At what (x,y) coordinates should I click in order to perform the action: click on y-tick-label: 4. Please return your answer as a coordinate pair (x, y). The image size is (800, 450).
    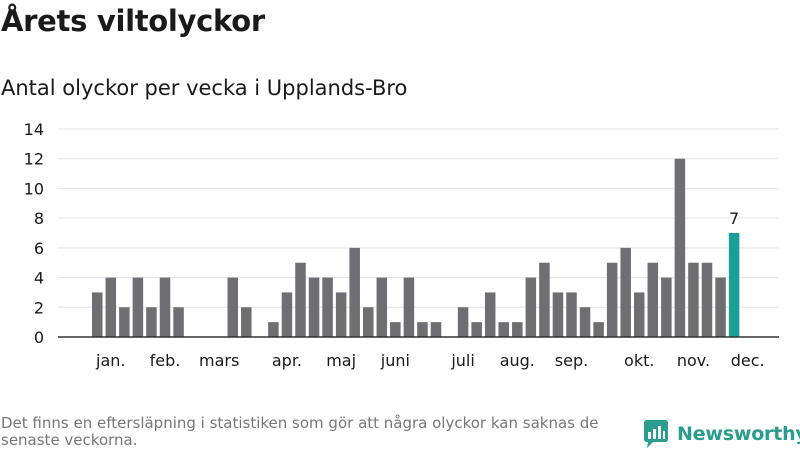
    Looking at the image, I should click on (39, 278).